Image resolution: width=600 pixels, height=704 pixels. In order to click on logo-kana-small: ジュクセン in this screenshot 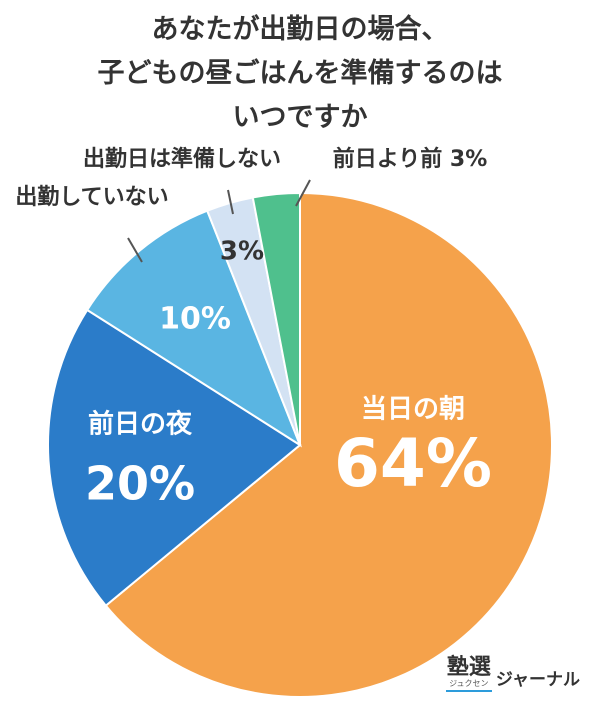, I will do `click(469, 683)`.